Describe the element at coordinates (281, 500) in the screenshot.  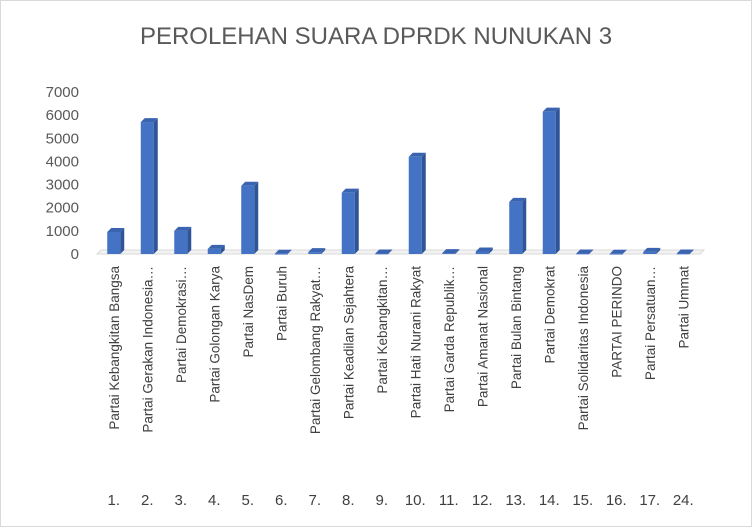
I see `x-number-label: 6.` at that location.